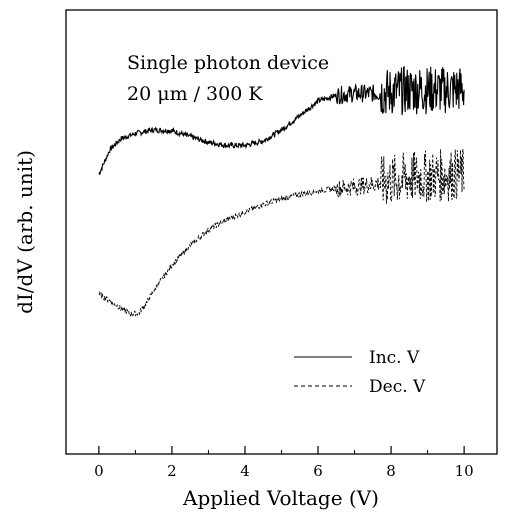 This screenshot has width=506, height=528. Describe the element at coordinates (172, 471) in the screenshot. I see `x-tick-label: 2` at that location.